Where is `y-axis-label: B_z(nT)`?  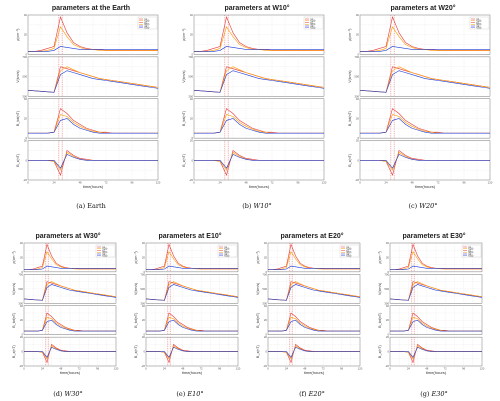 y-axis-label: B_z(nT) is located at coordinates (136, 351).